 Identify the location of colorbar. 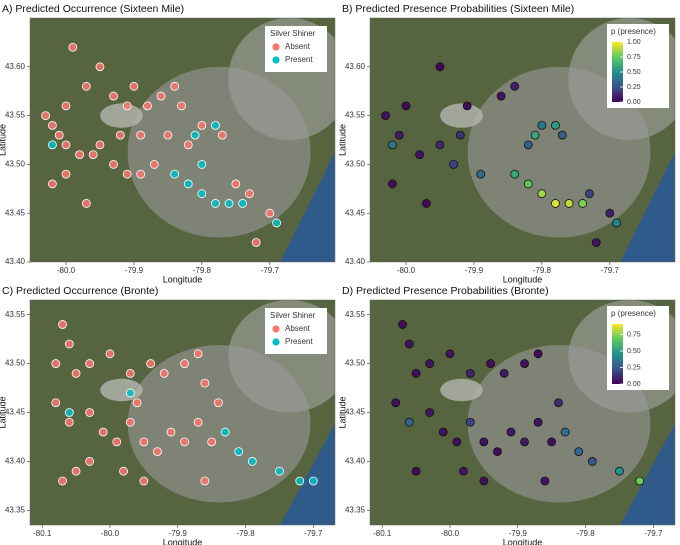
(617, 354).